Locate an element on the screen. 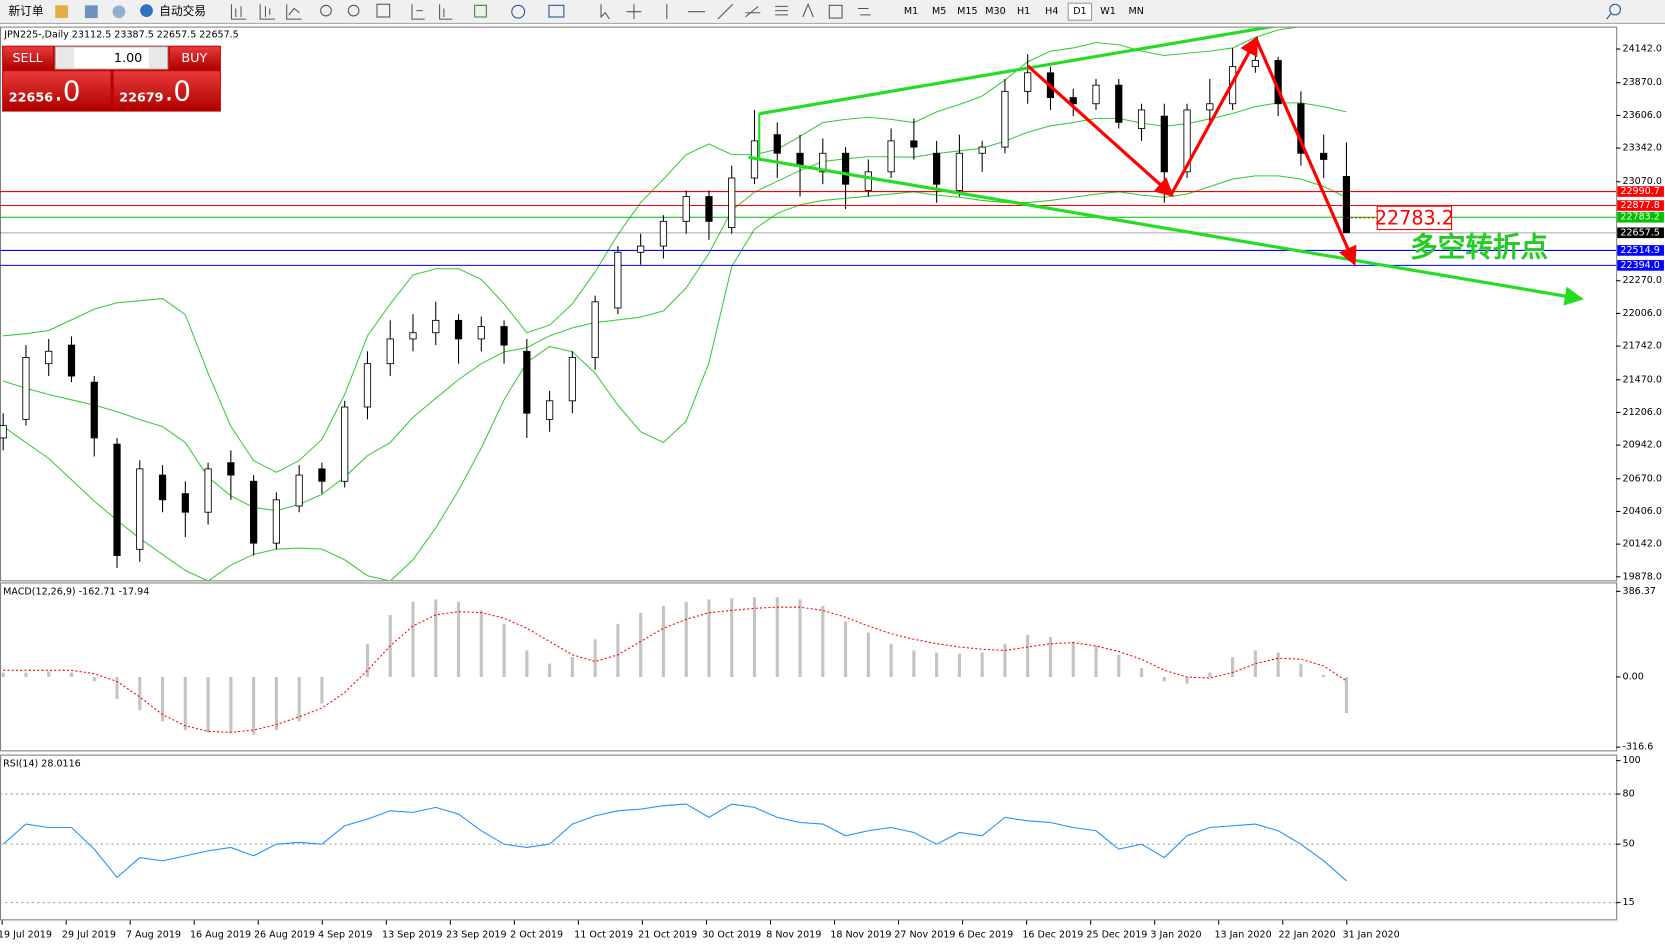  toolbar-button: 自动交易 is located at coordinates (182, 11).